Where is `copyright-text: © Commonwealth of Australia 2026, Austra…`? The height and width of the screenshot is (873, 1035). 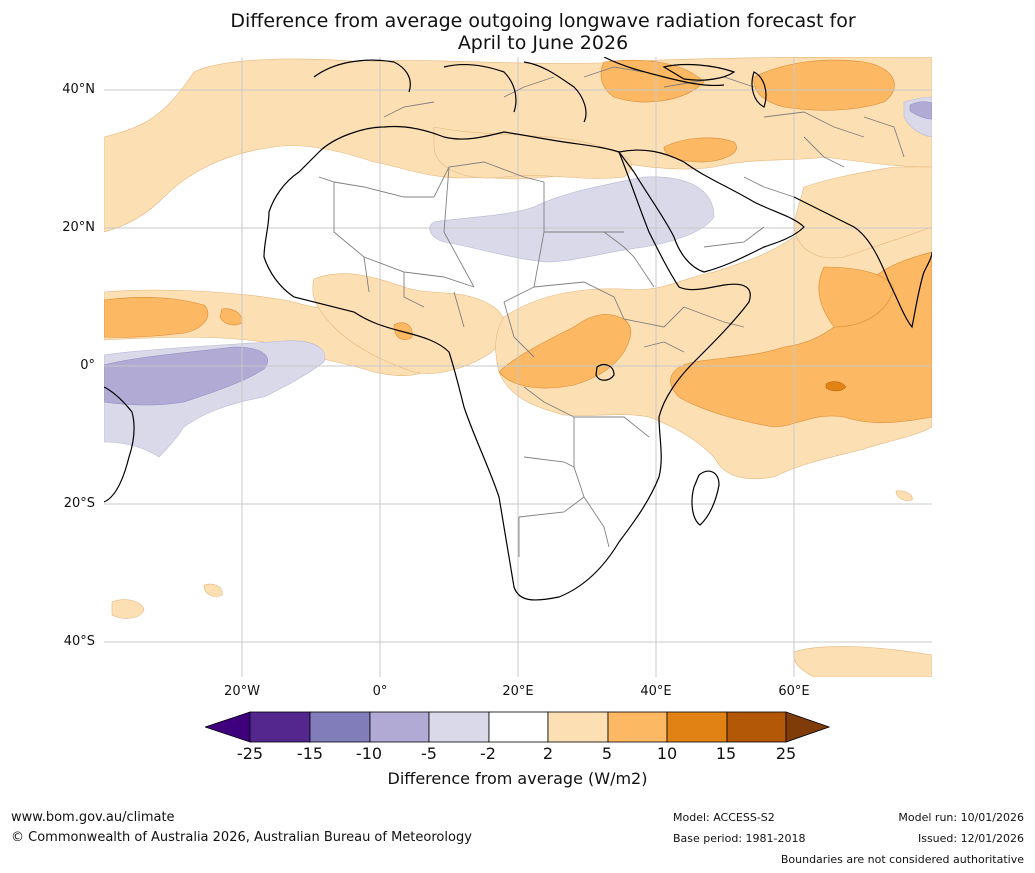
copyright-text: © Commonwealth of Australia 2026, Austra… is located at coordinates (241, 837).